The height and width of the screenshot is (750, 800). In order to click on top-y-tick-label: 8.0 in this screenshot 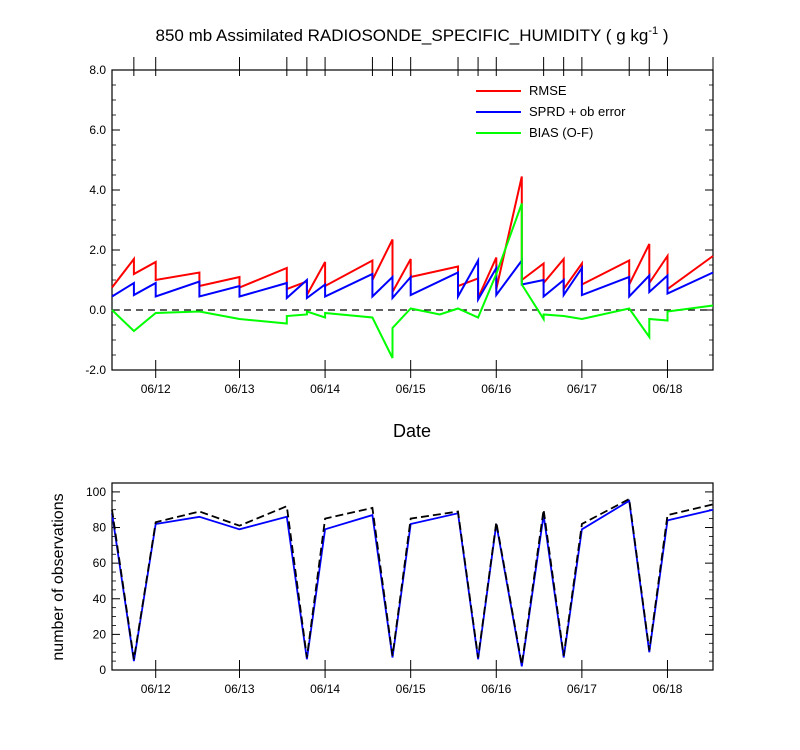, I will do `click(97, 70)`.